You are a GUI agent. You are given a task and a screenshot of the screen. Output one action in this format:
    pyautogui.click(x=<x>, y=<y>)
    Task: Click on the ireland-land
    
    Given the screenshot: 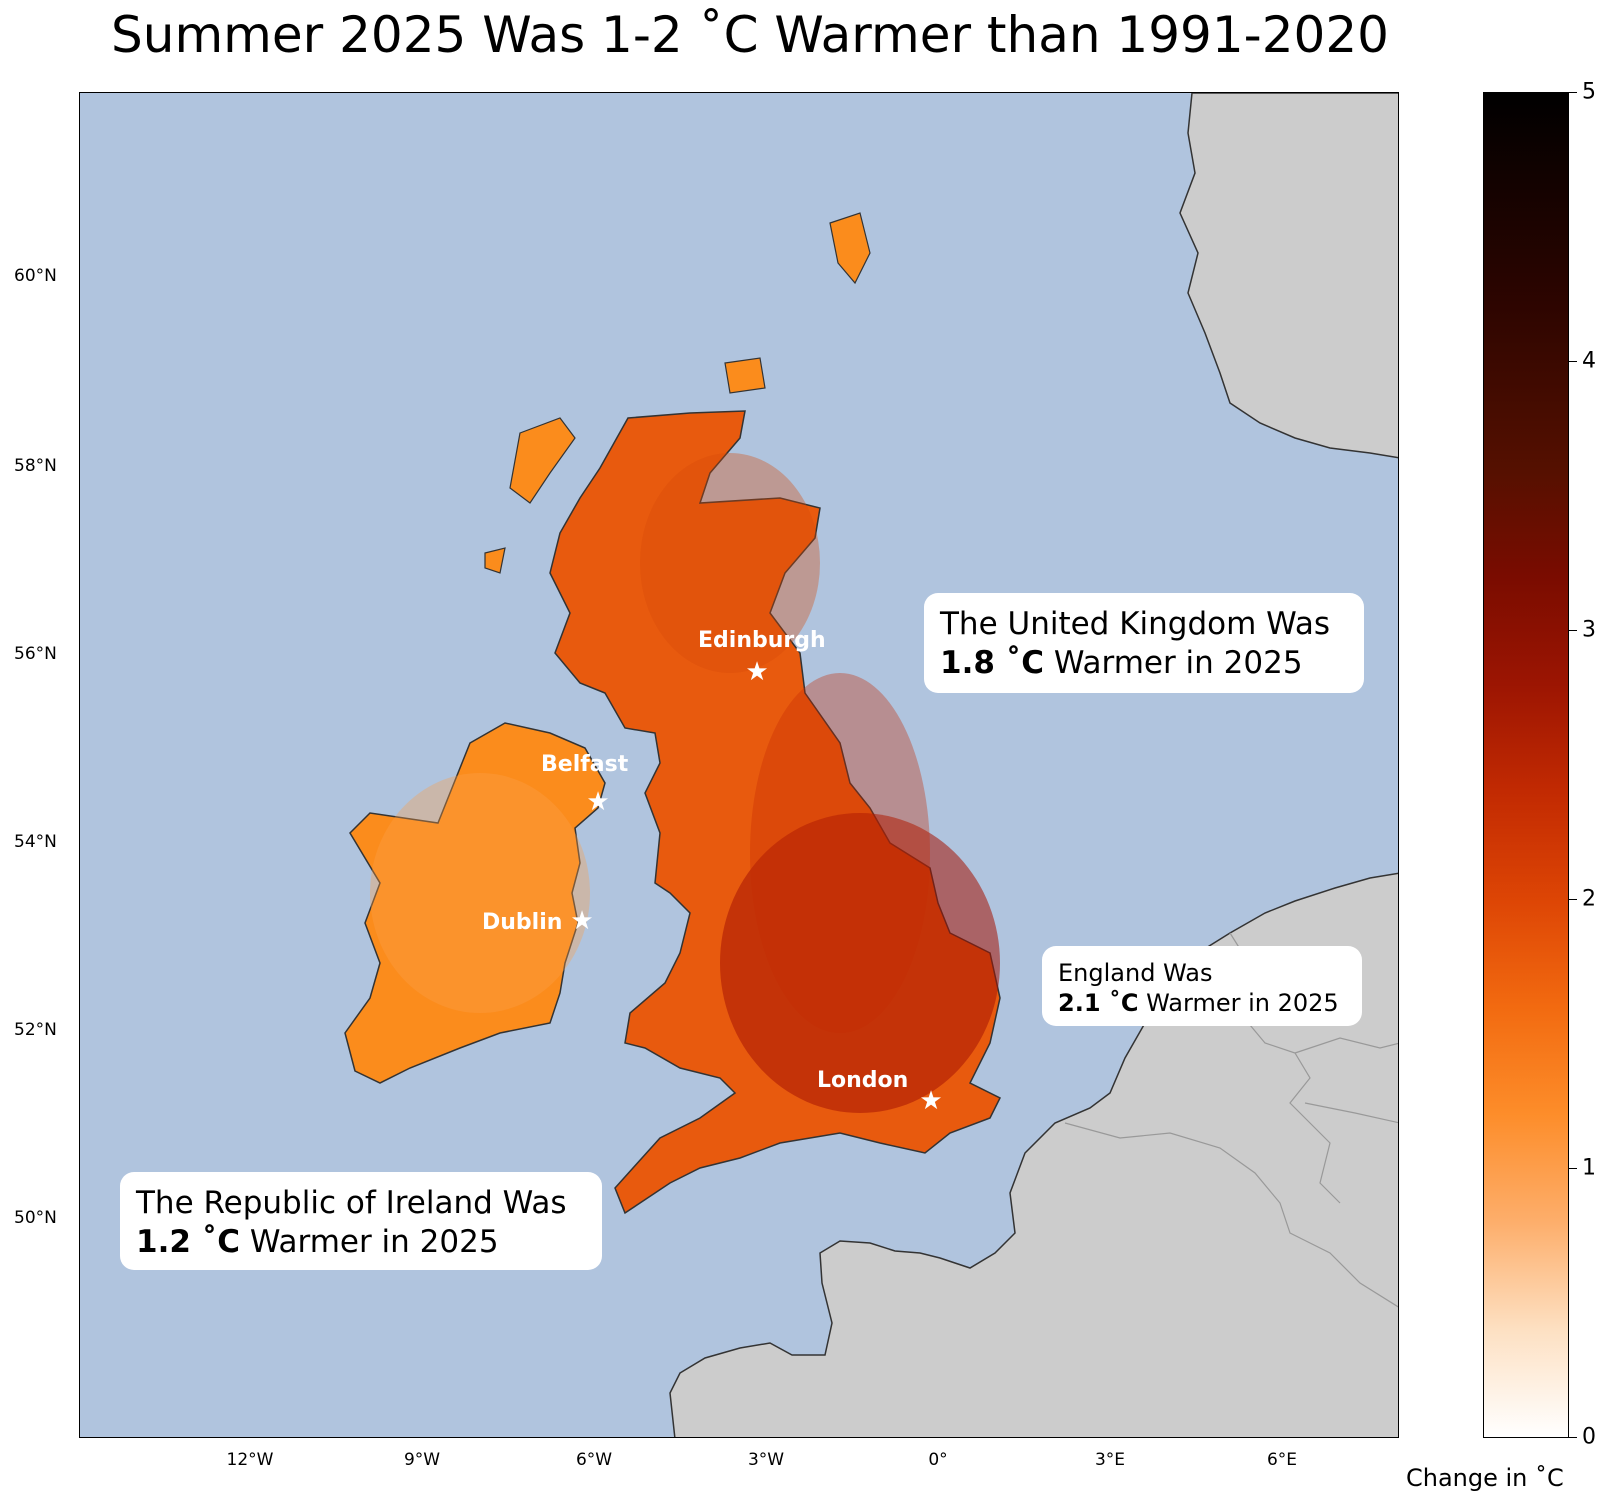 What is the action you would take?
    pyautogui.click(x=475, y=903)
    